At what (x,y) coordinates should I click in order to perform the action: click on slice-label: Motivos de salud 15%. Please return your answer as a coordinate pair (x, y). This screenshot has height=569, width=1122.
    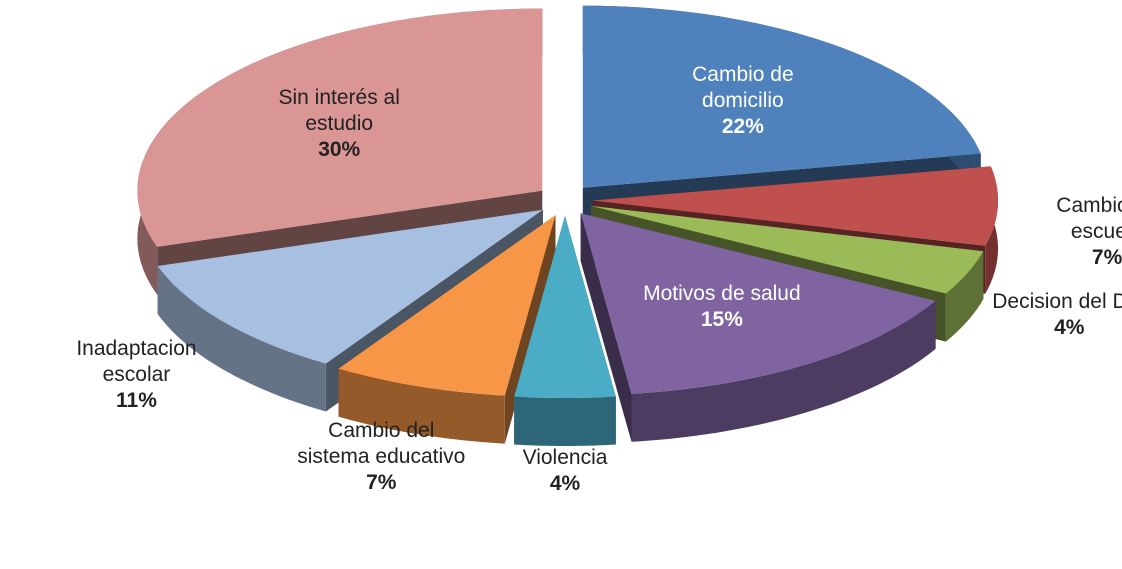
    Looking at the image, I should click on (722, 307).